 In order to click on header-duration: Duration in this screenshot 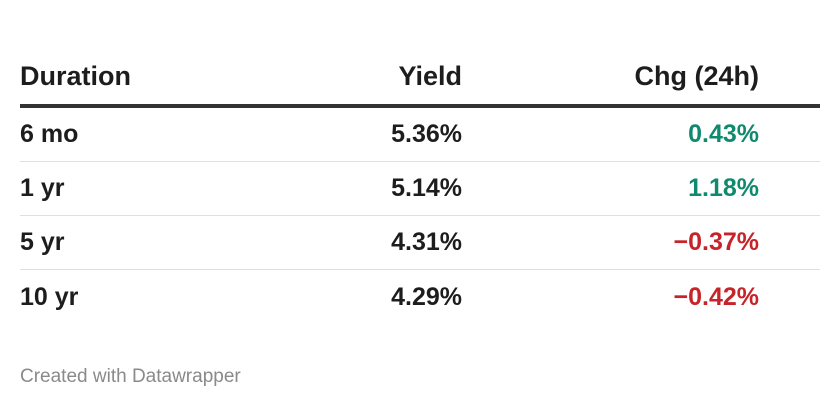, I will do `click(75, 75)`.